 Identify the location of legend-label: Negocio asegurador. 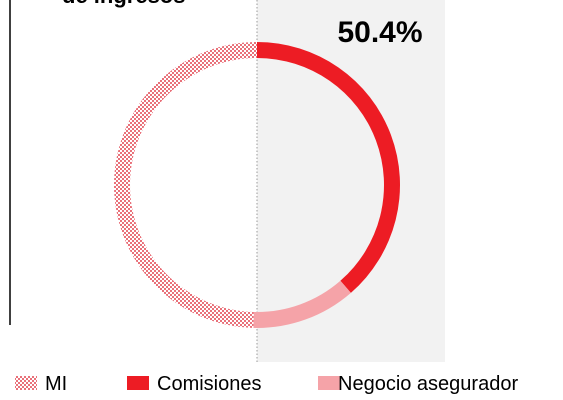
(428, 384).